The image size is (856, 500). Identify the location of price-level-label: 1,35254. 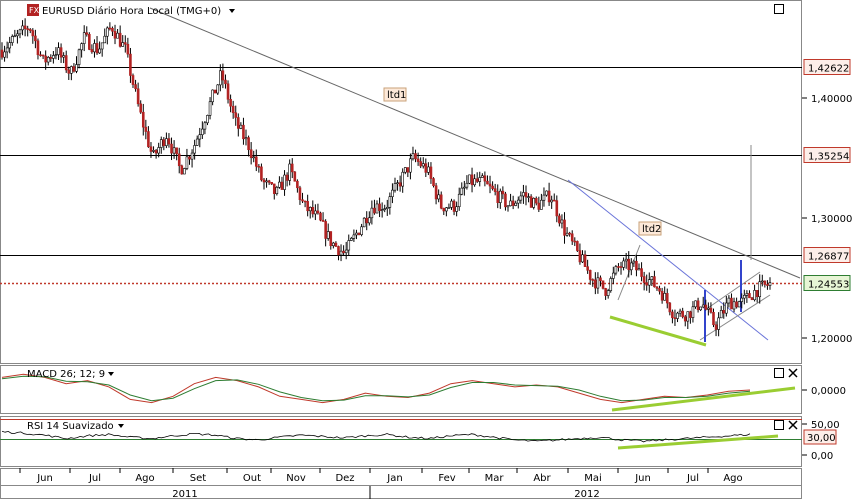
(828, 157).